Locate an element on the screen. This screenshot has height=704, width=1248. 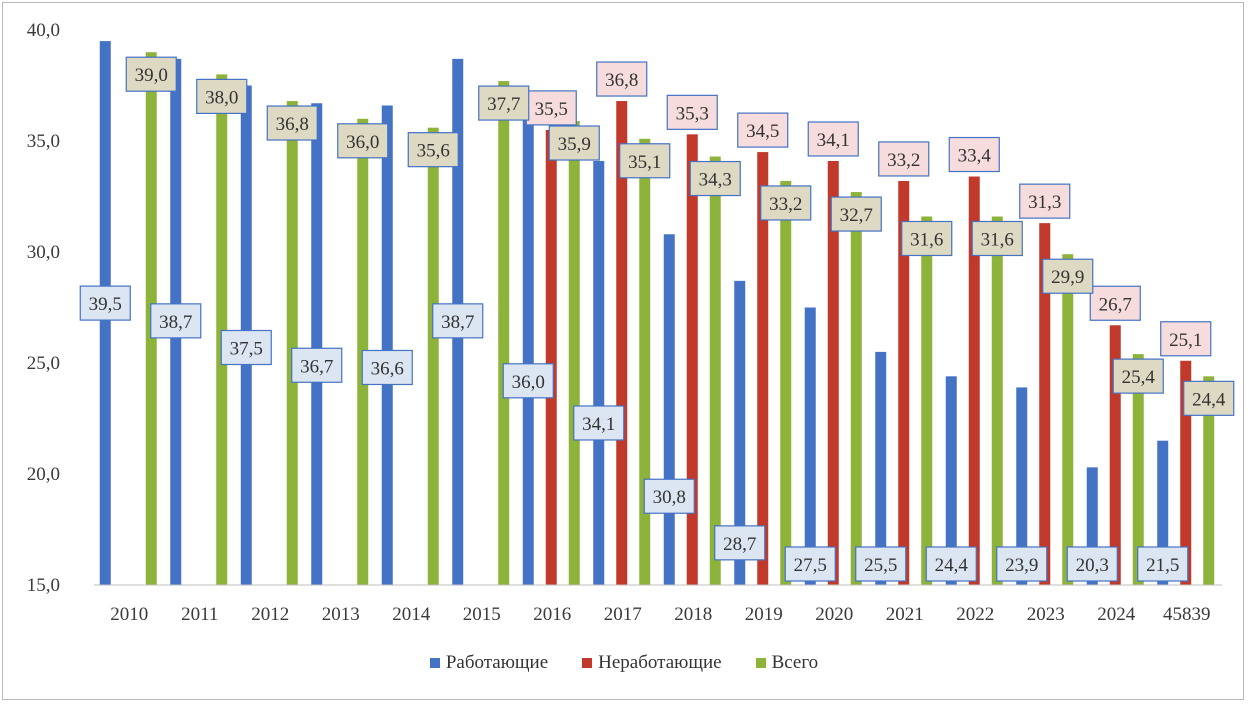
x-tick-label: 2021 is located at coordinates (905, 614).